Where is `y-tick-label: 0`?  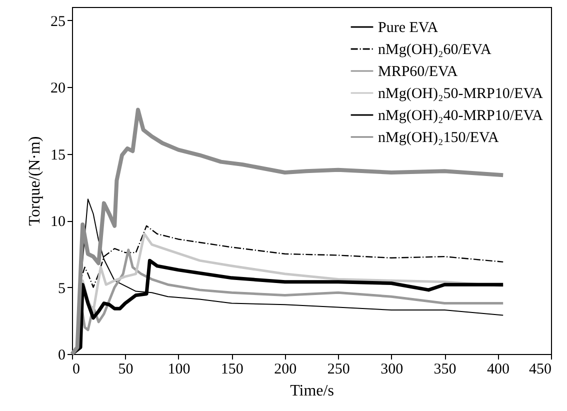
y-tick-label: 0 is located at coordinates (62, 356).